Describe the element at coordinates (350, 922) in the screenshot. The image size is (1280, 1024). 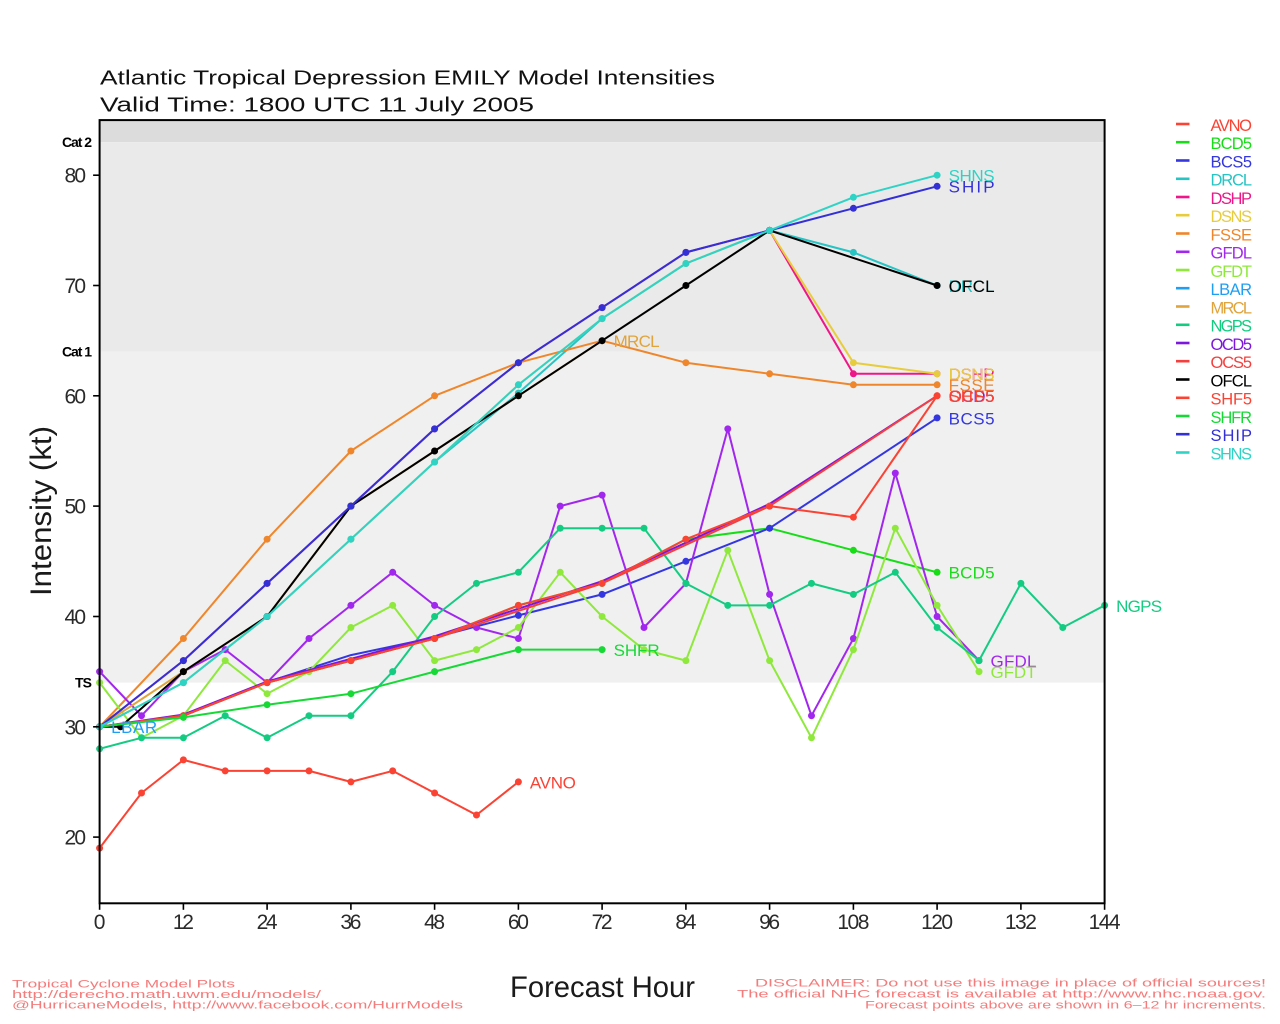
I see `svg-text: 36` at that location.